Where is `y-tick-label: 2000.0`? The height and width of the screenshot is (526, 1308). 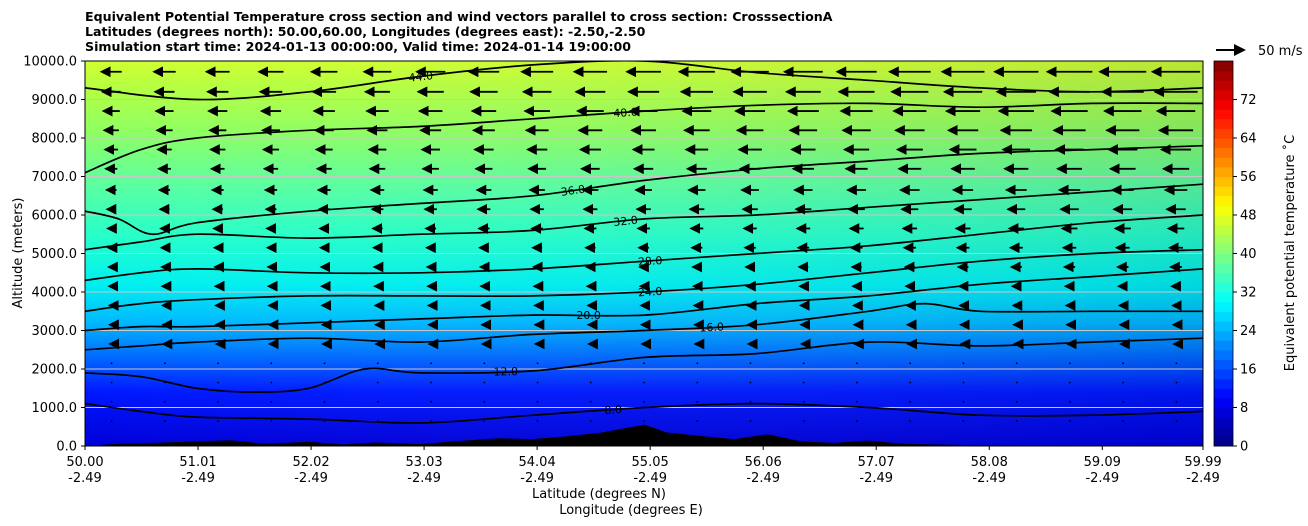
y-tick-label: 2000.0 is located at coordinates (55, 370).